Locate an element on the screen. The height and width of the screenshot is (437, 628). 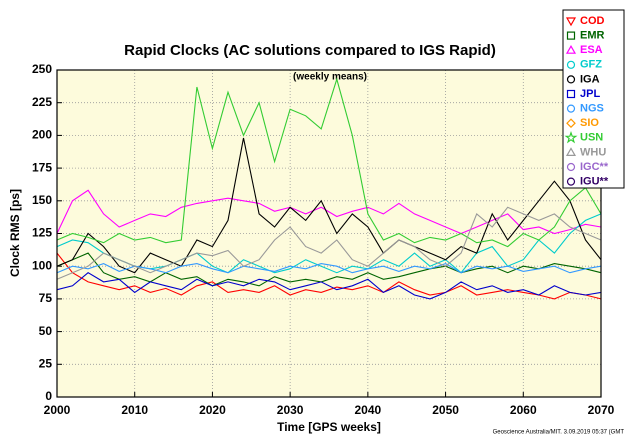
x-tick-label: 2040 is located at coordinates (368, 410).